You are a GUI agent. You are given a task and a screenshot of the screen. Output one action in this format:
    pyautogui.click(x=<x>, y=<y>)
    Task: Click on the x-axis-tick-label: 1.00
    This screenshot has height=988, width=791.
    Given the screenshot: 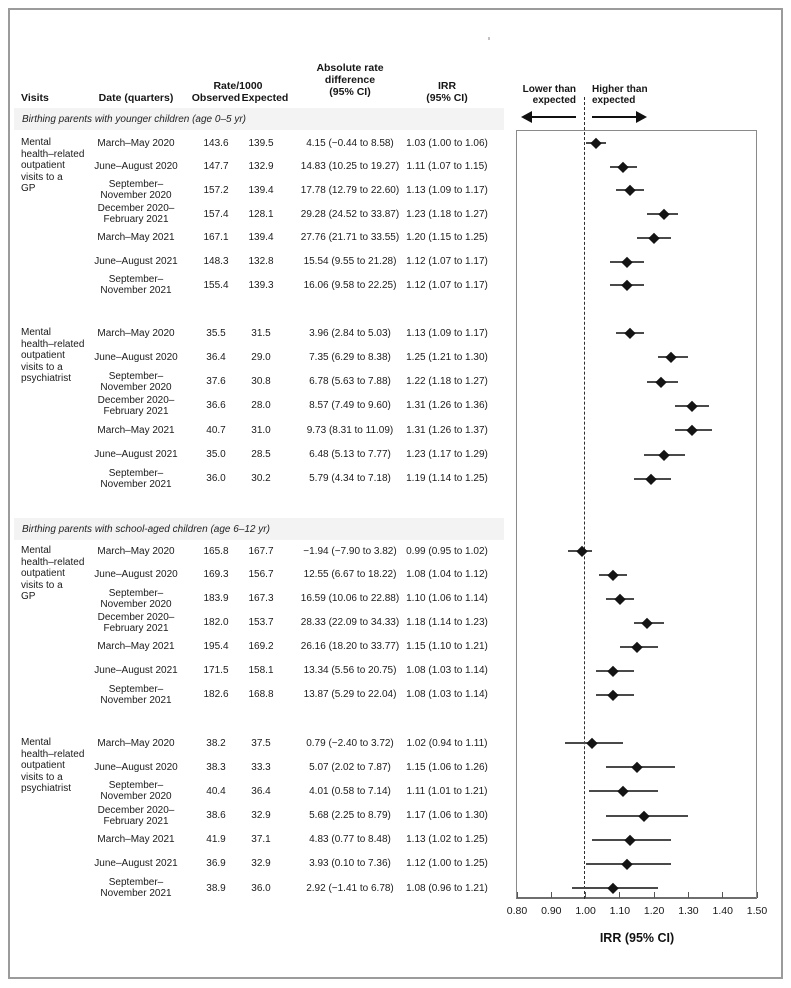 What is the action you would take?
    pyautogui.click(x=585, y=911)
    